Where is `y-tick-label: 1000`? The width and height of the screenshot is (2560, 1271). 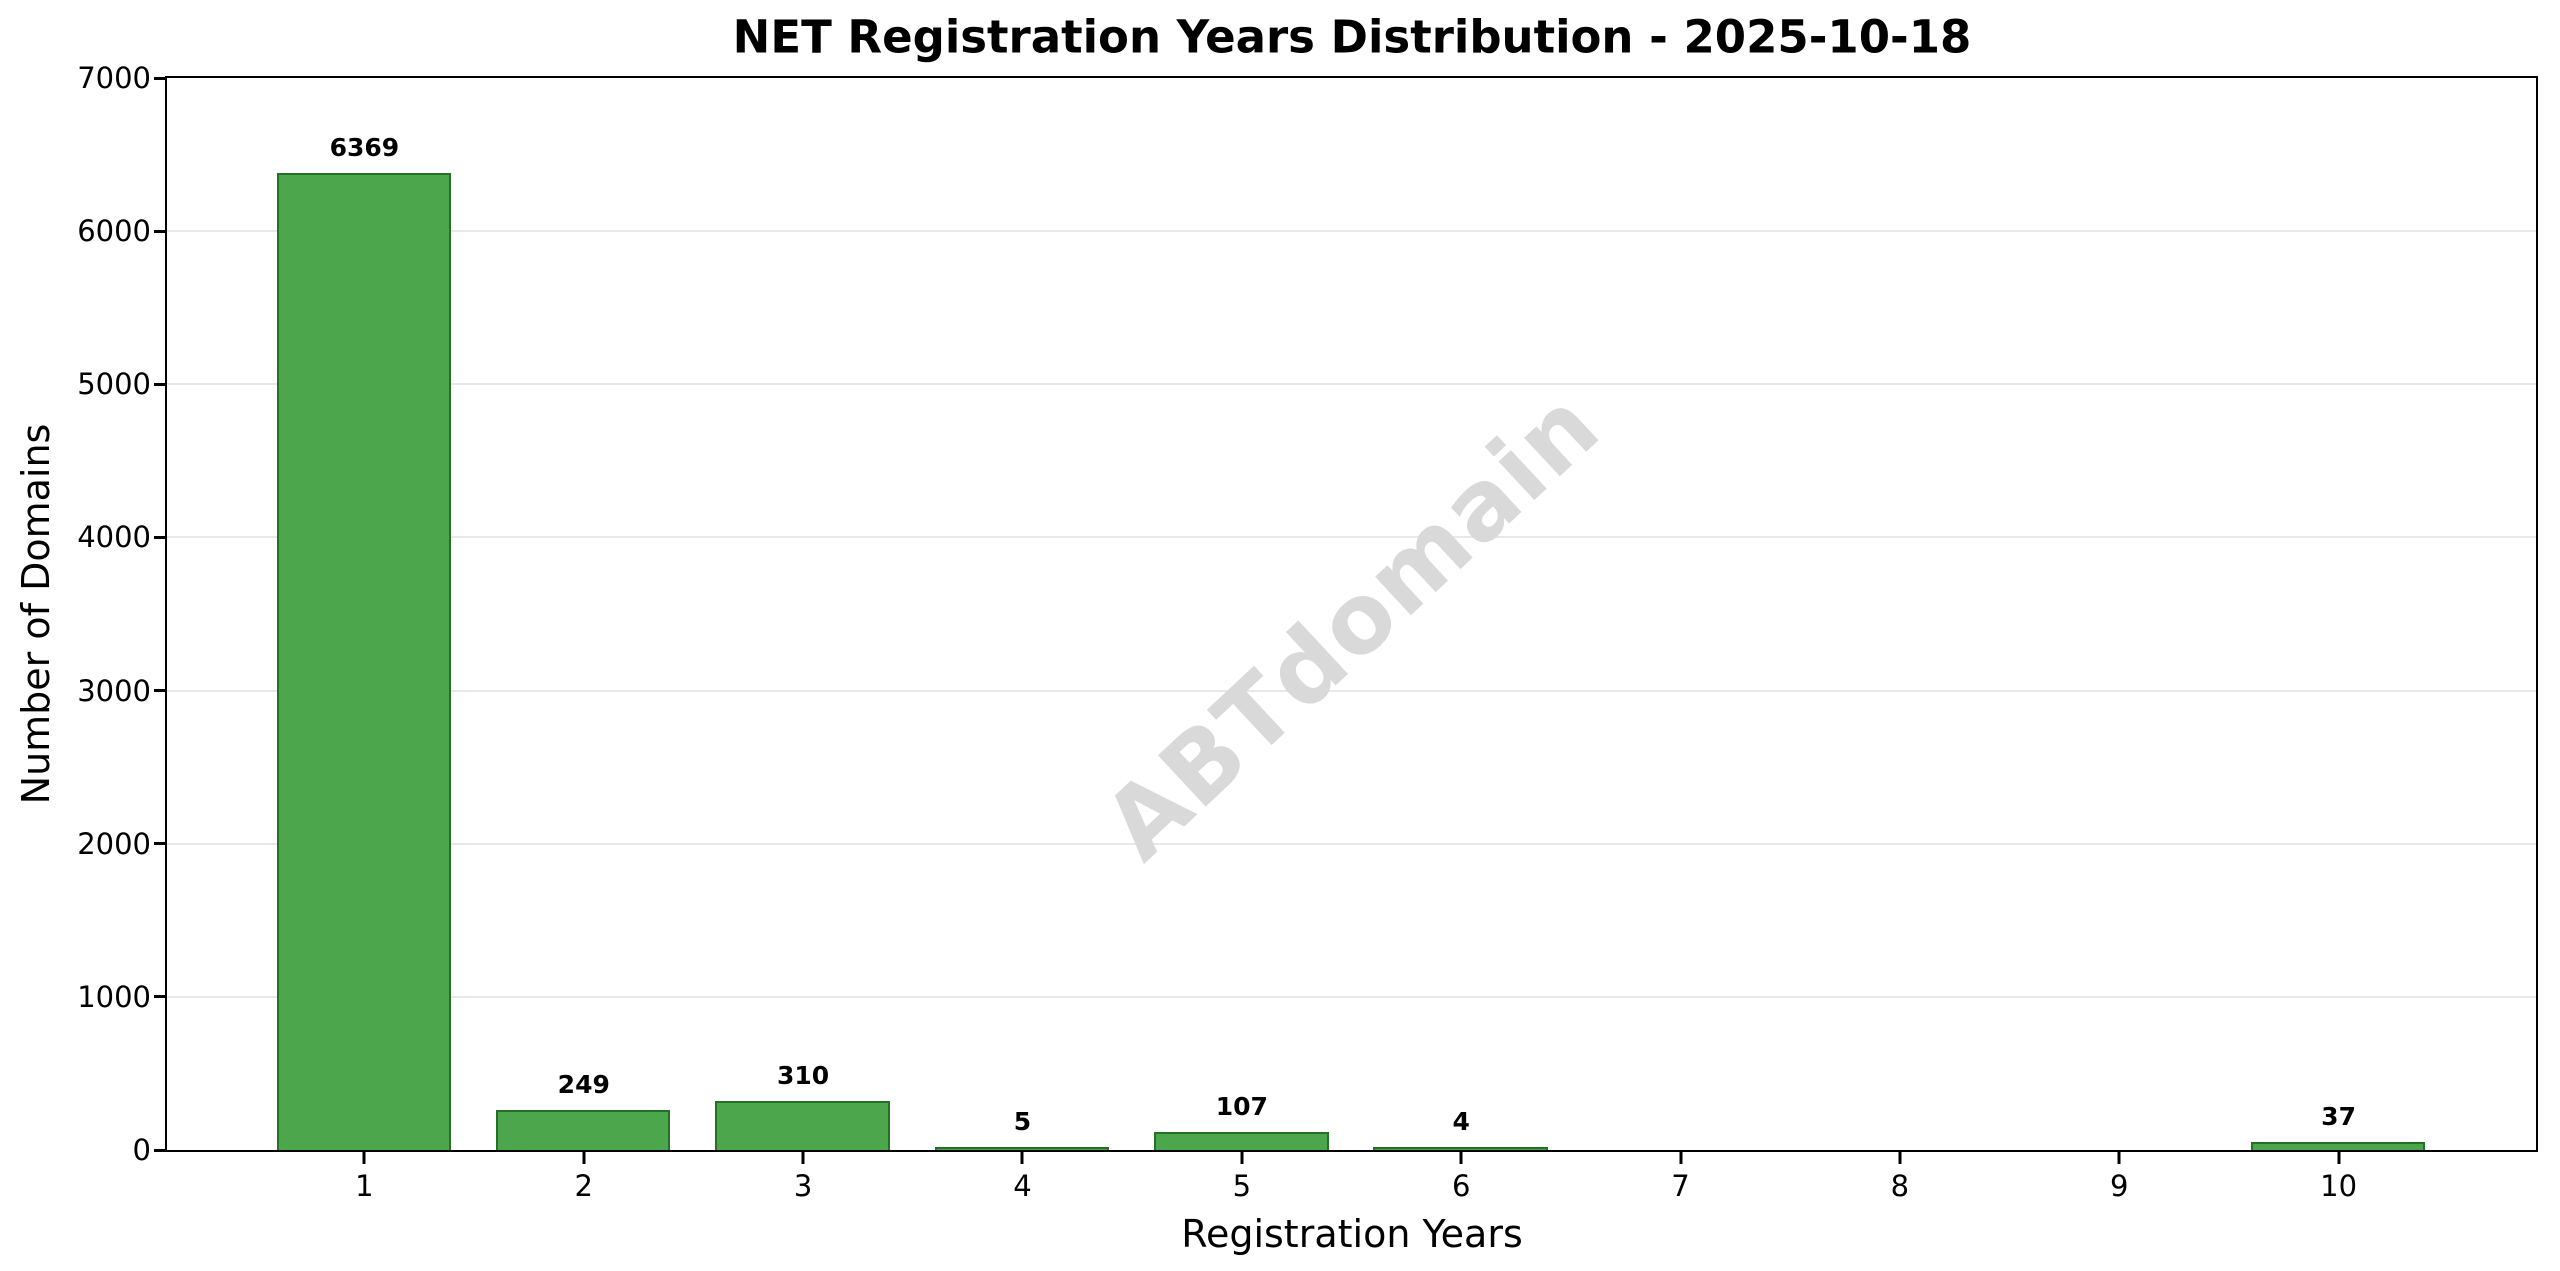 y-tick-label: 1000 is located at coordinates (114, 996).